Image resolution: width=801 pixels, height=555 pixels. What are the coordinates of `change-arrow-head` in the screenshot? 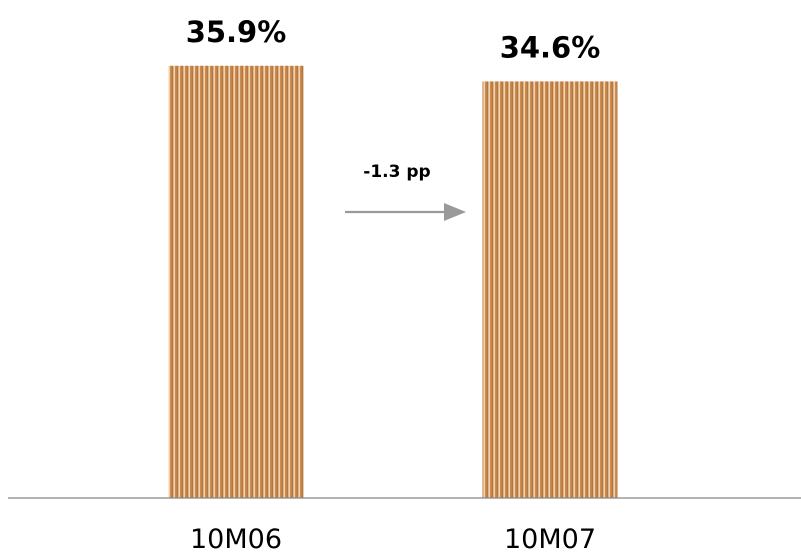 It's located at (455, 212).